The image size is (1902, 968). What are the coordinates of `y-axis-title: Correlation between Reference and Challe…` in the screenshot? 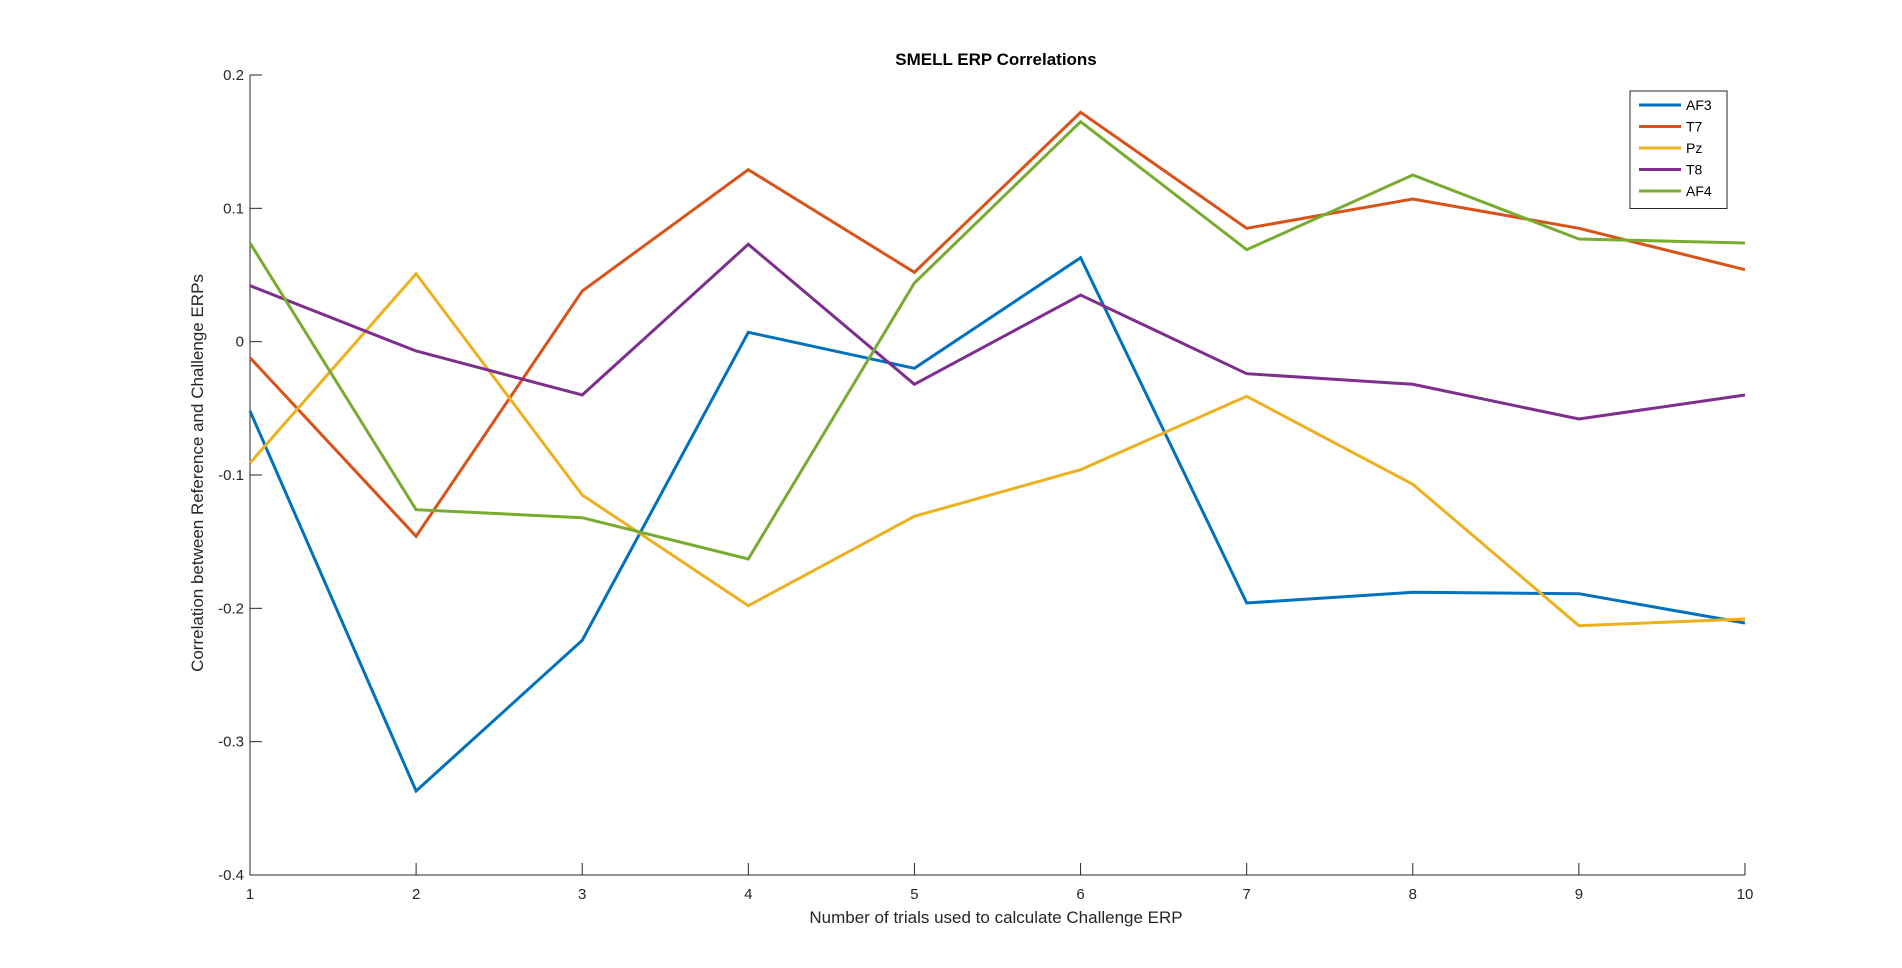 It's located at (197, 473).